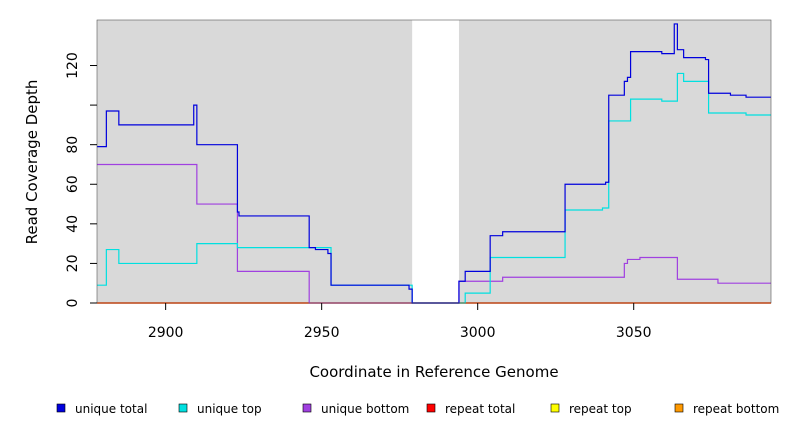 The height and width of the screenshot is (432, 792). Describe the element at coordinates (166, 333) in the screenshot. I see `x-tick-label: 2900` at that location.